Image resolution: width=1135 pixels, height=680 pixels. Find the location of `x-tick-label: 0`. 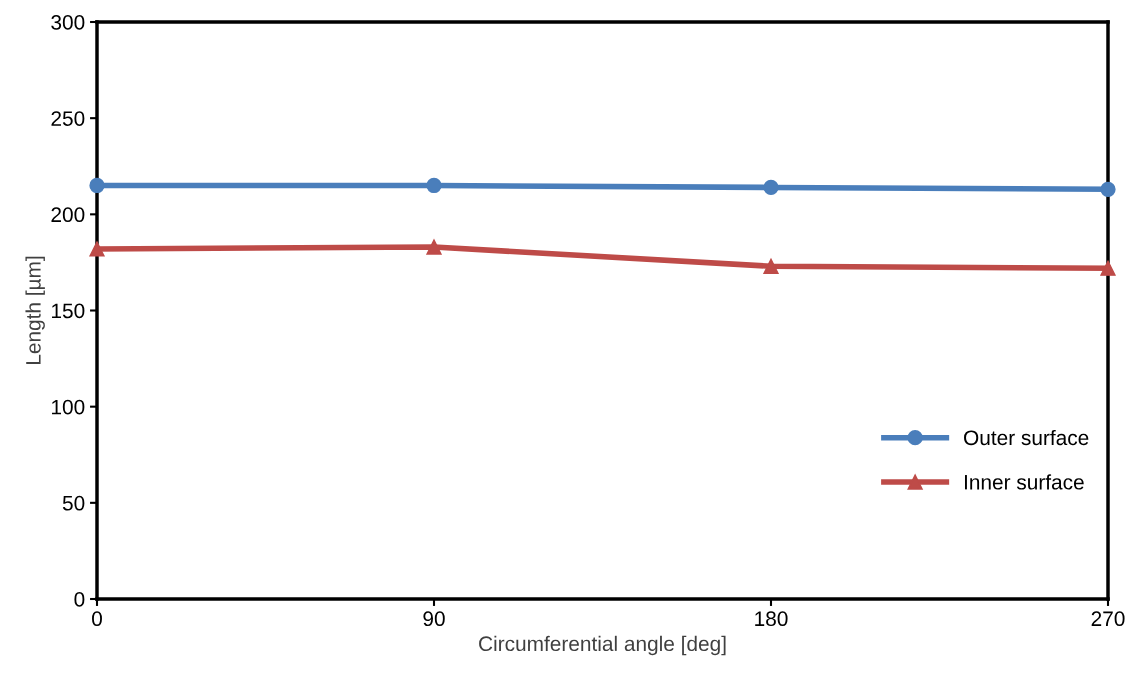

x-tick-label: 0 is located at coordinates (97, 619).